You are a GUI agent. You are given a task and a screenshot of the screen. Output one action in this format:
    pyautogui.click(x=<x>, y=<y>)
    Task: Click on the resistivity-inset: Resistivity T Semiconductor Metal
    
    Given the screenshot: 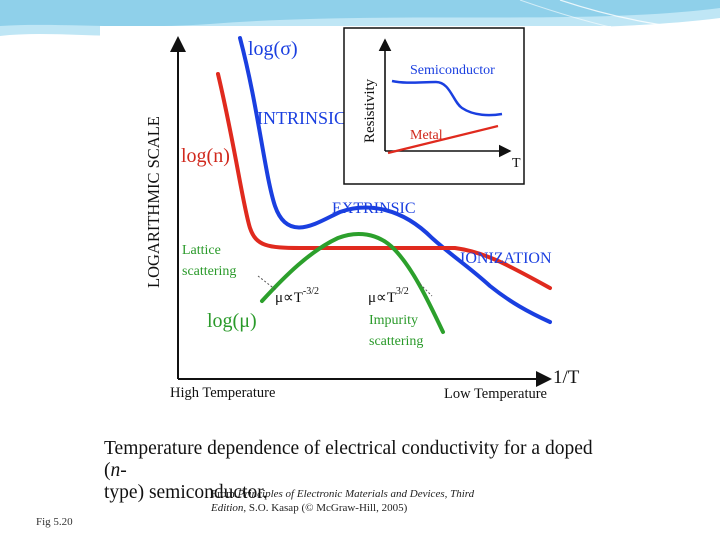 What is the action you would take?
    pyautogui.click(x=434, y=106)
    